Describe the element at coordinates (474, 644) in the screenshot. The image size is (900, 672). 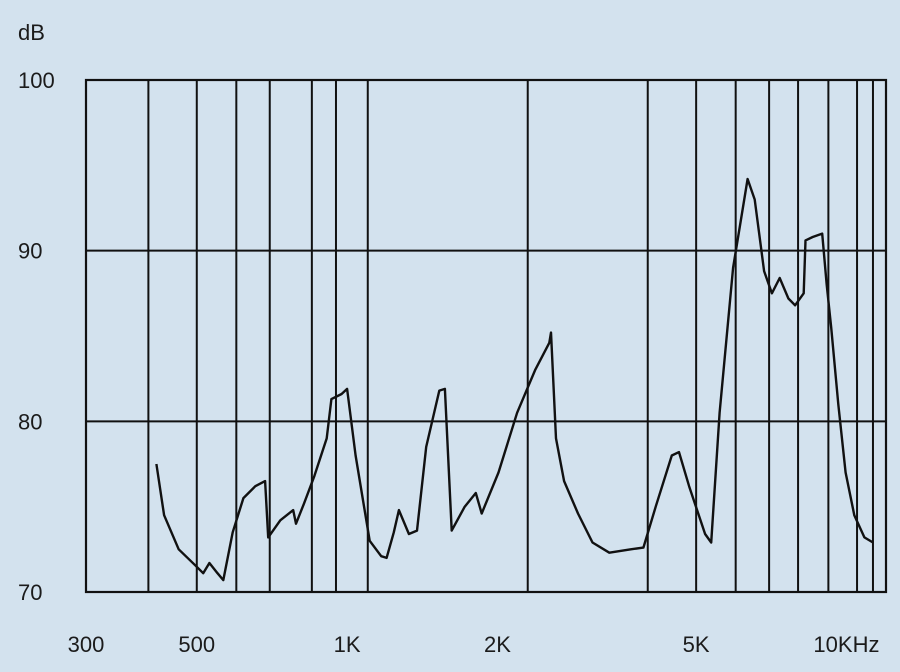
I see `x-tick-labels: 300 500 1K 2K 5K 10KHz` at that location.